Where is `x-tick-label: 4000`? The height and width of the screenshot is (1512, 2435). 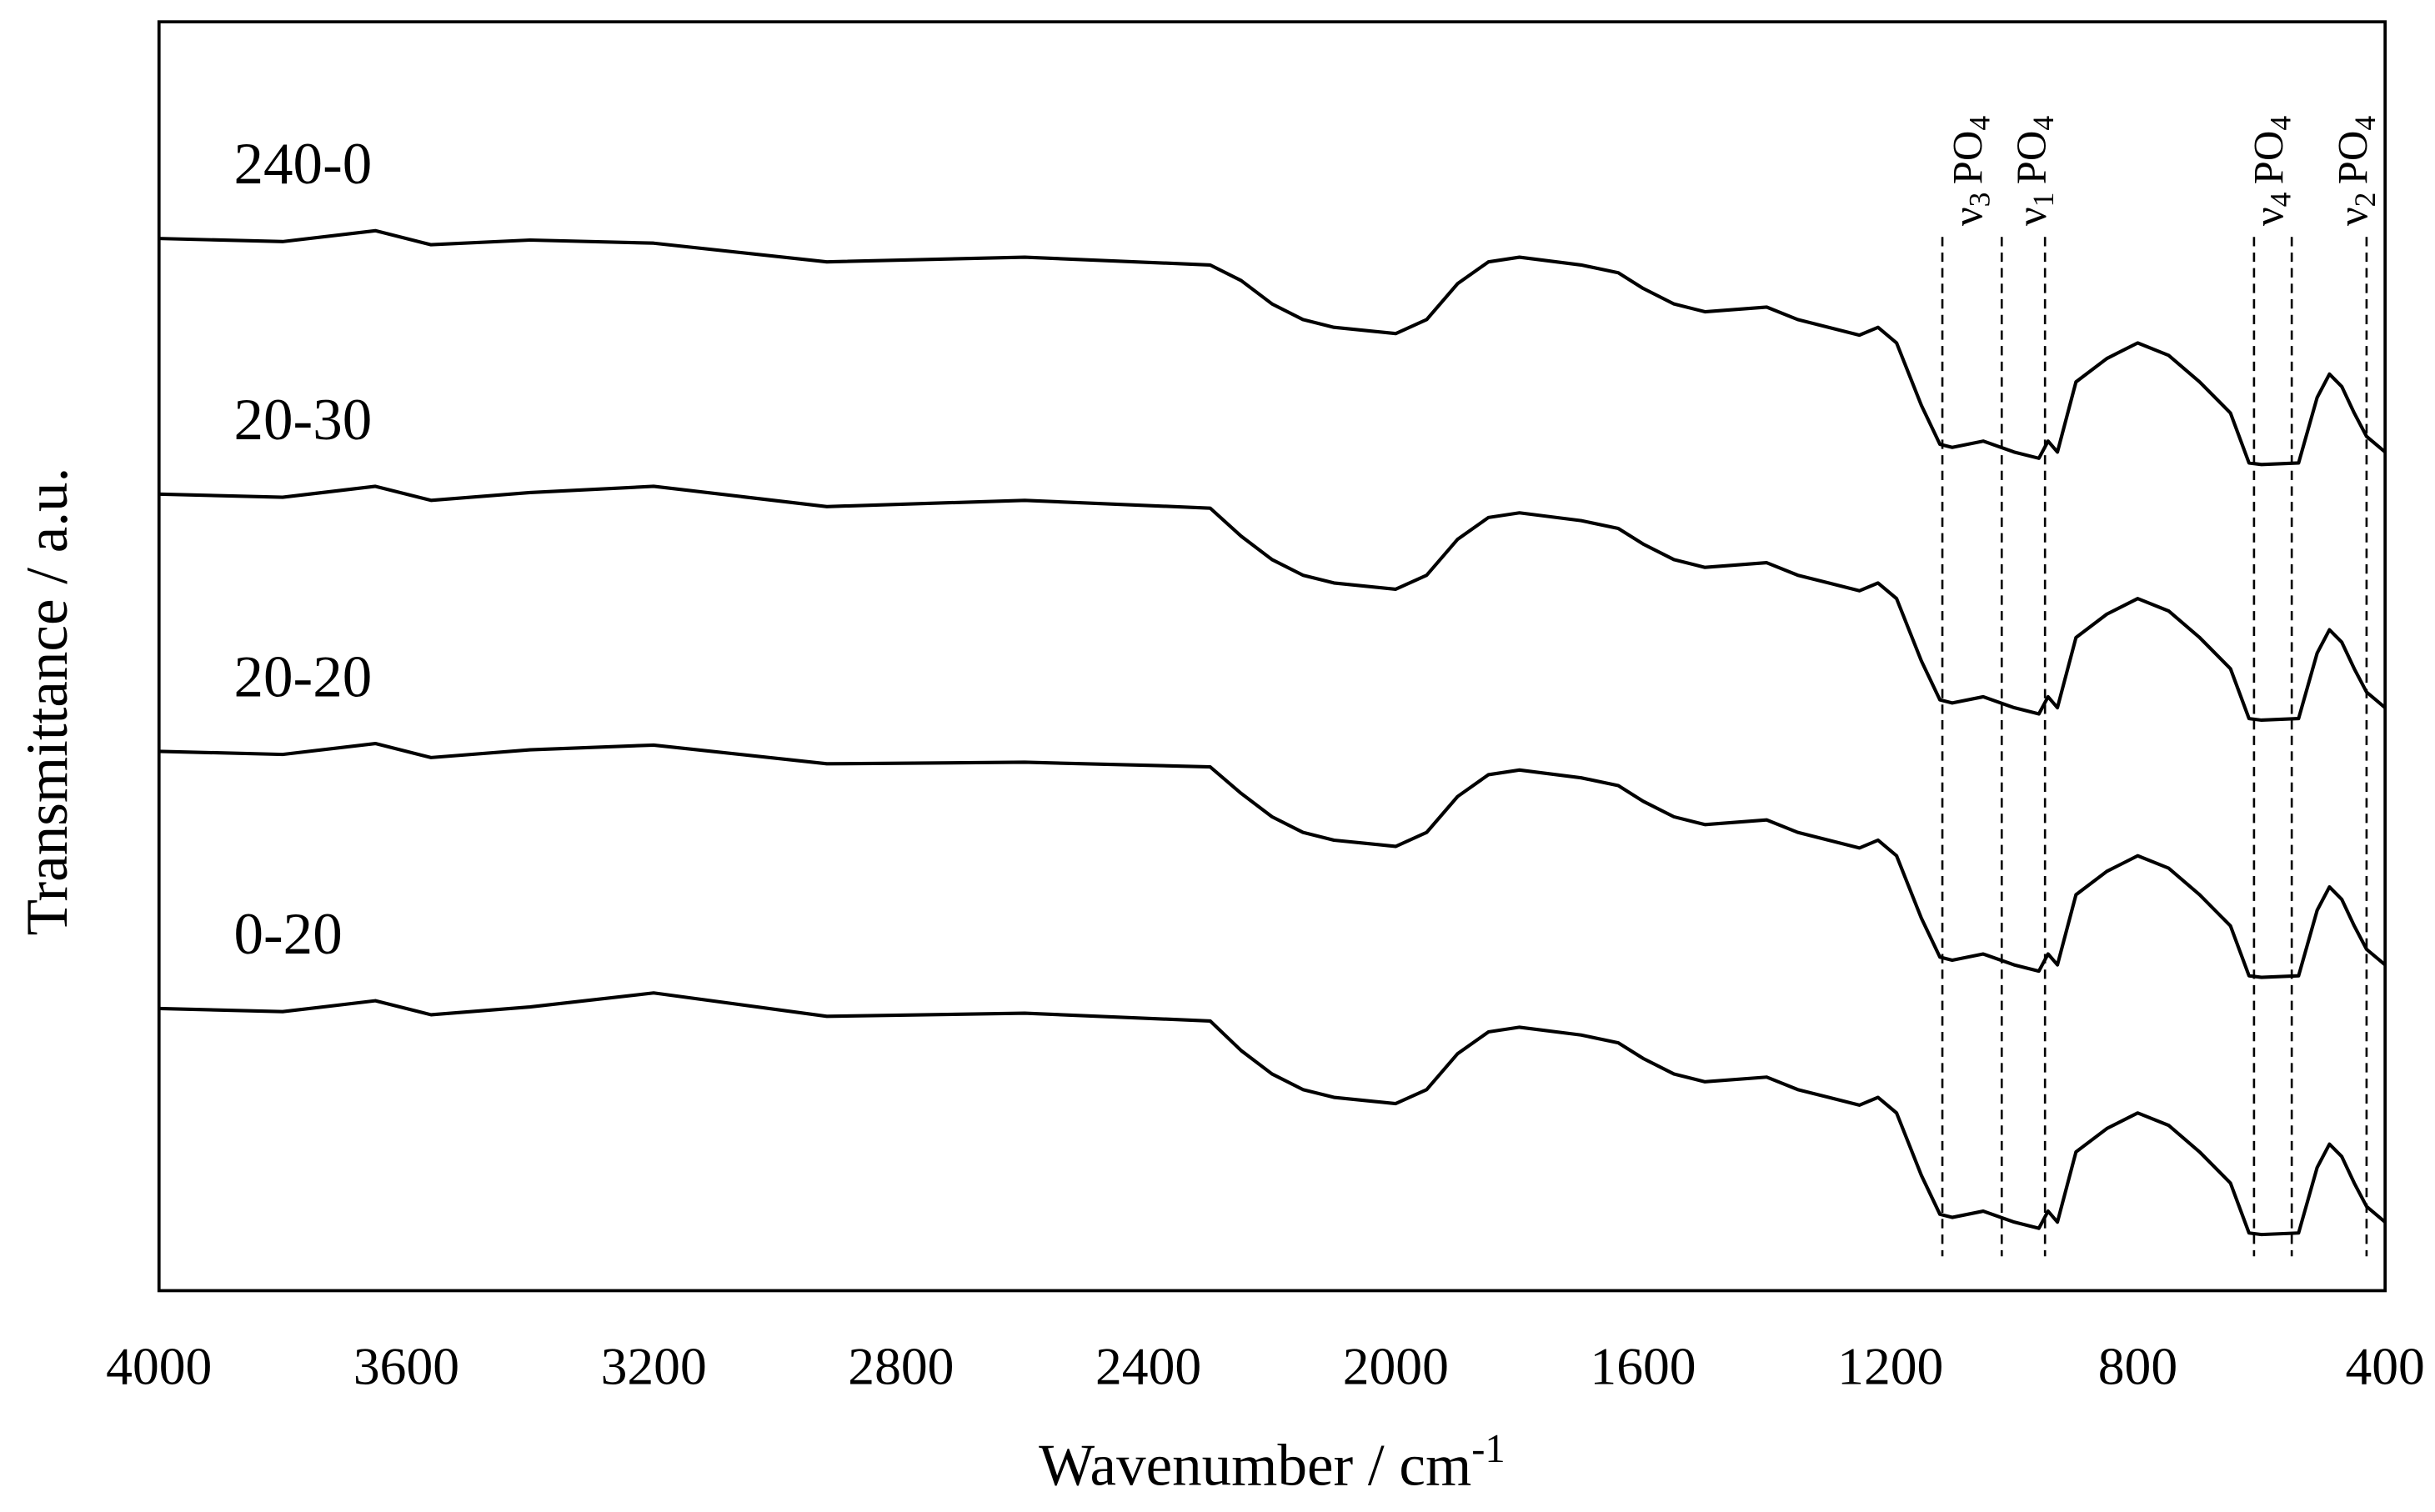 x-tick-label: 4000 is located at coordinates (159, 1365).